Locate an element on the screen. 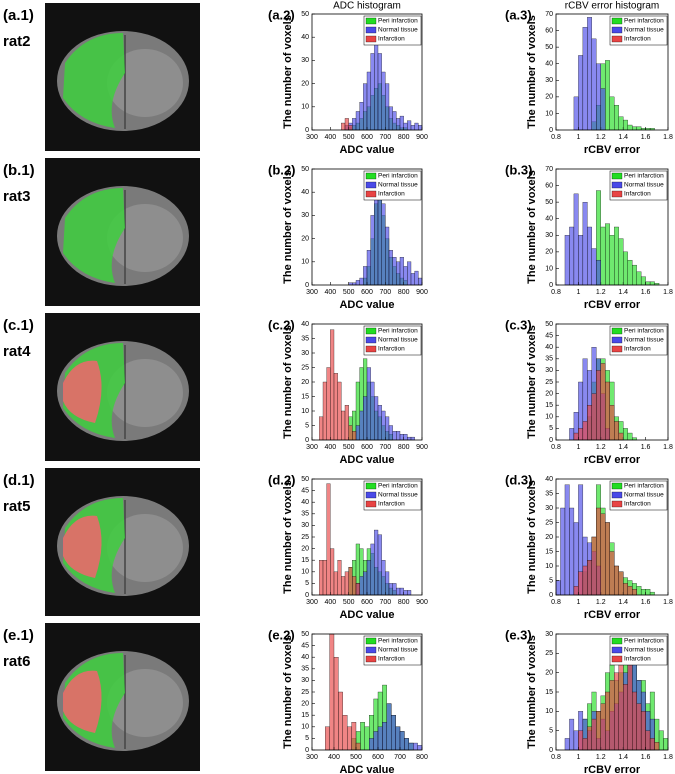  panel-label: (e.3) is located at coordinates (518, 634).